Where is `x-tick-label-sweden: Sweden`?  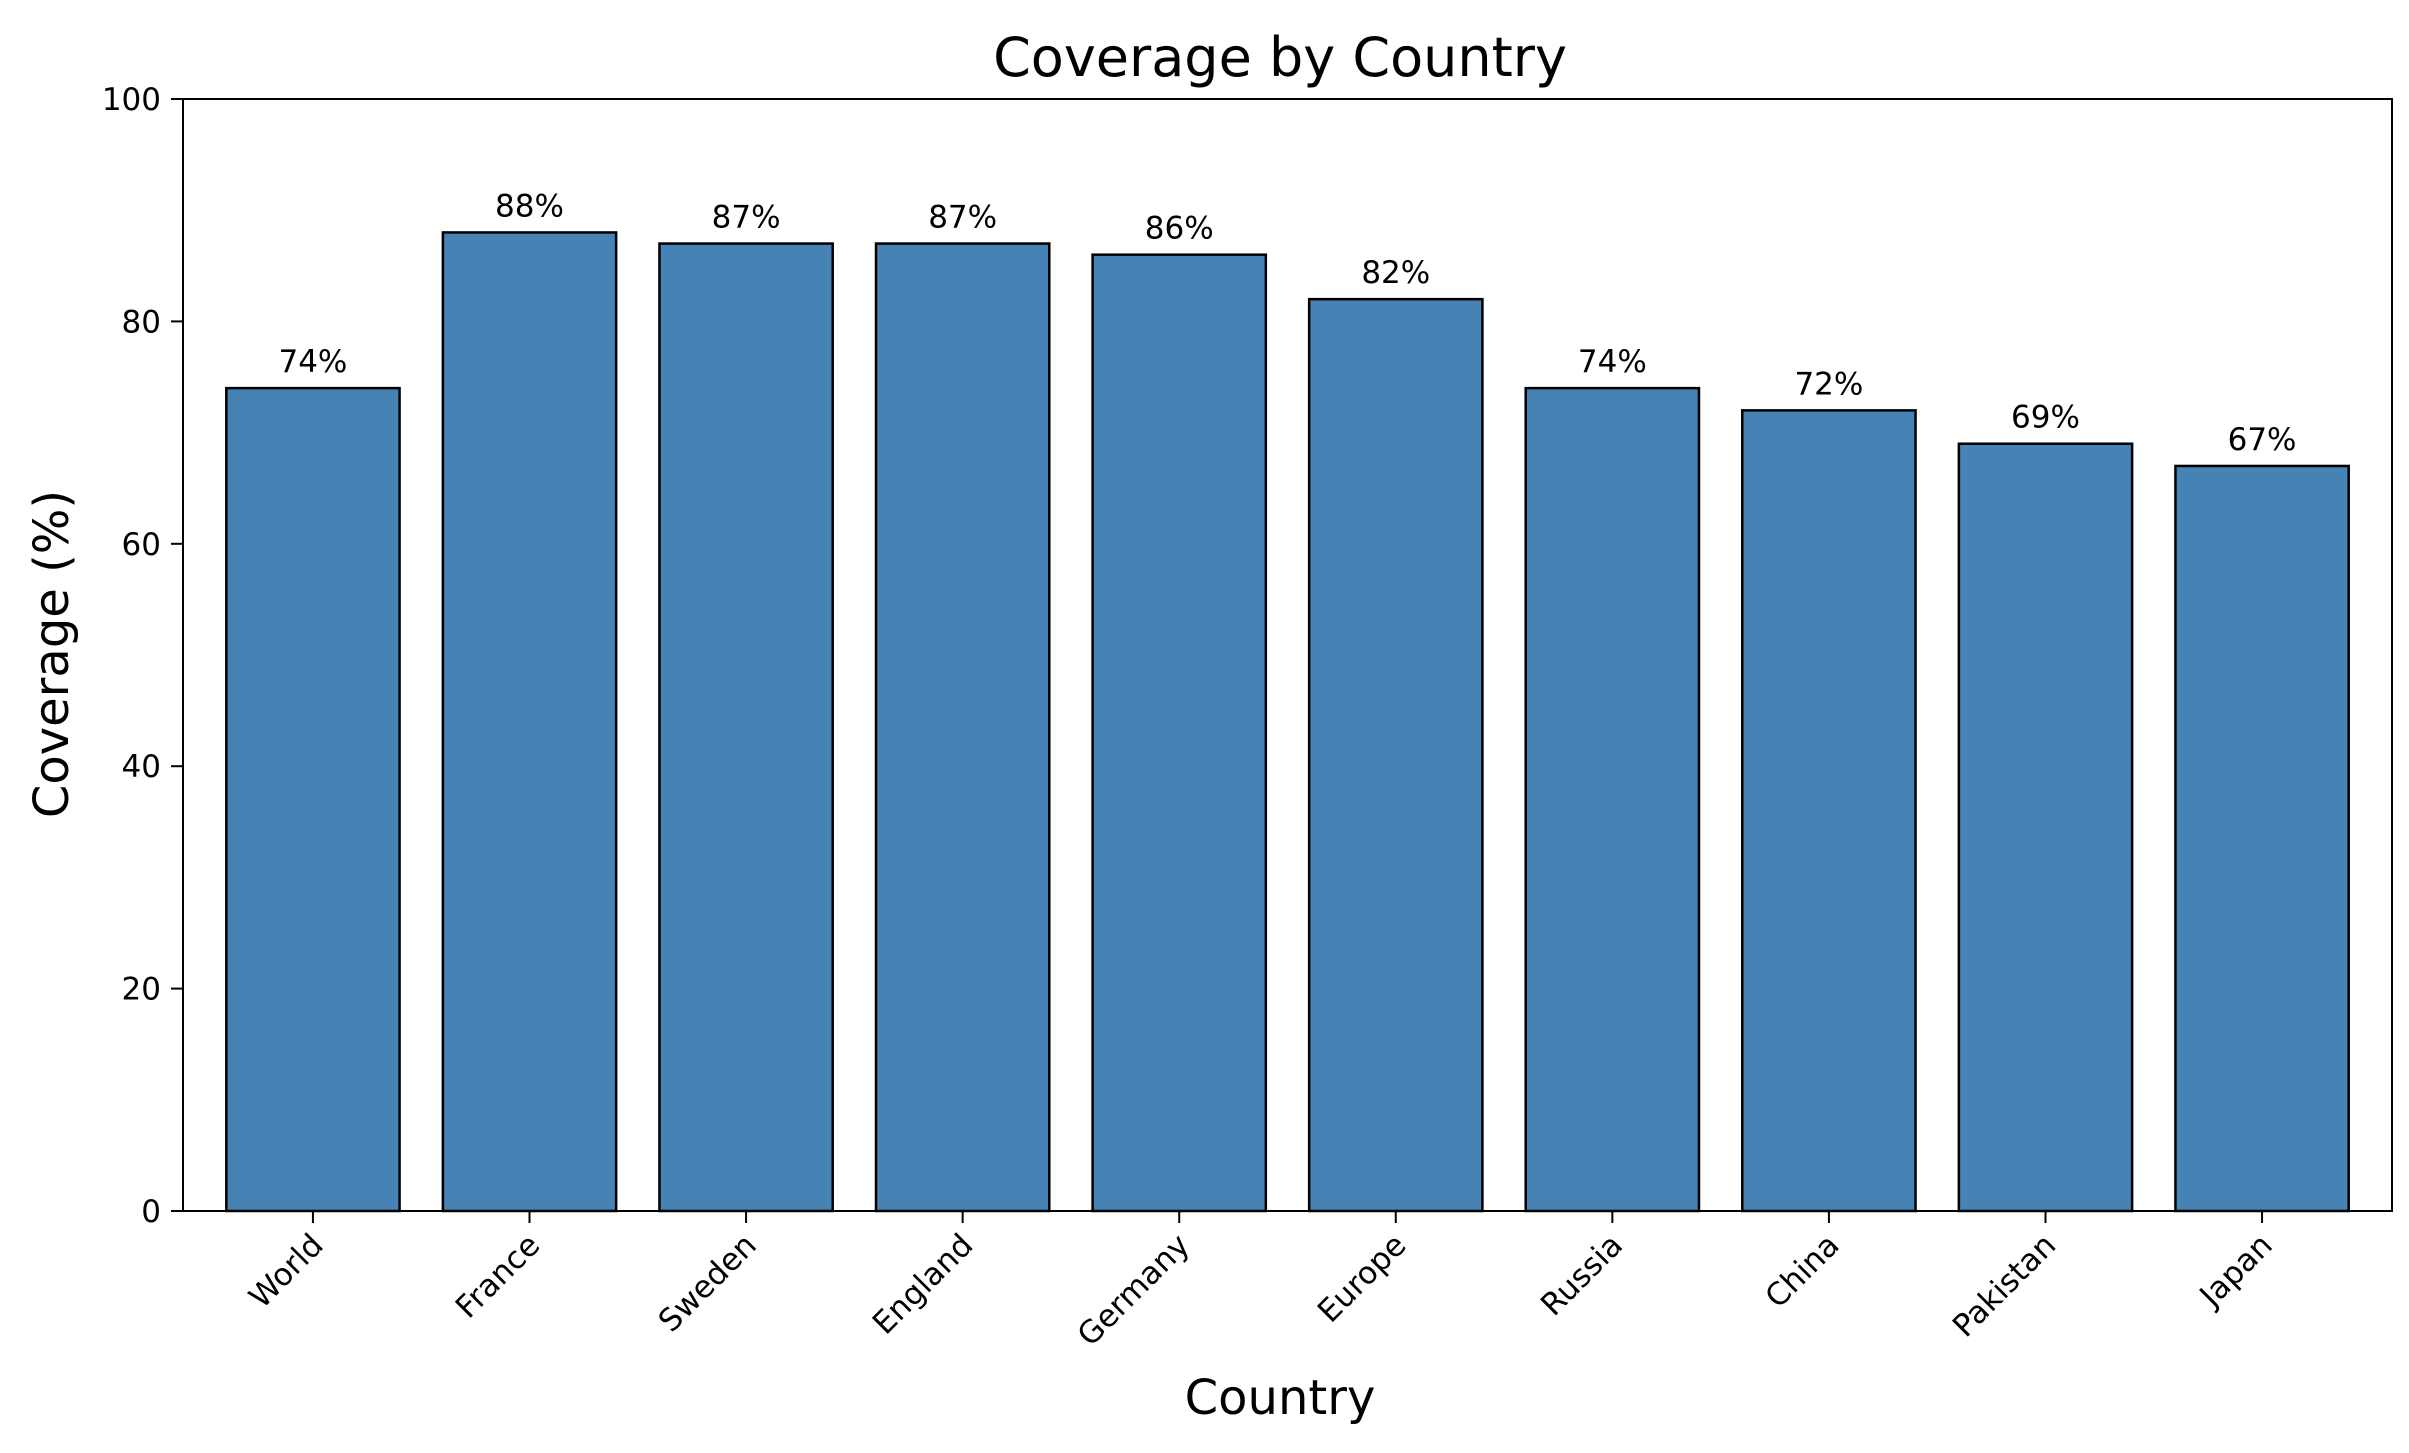
x-tick-label-sweden: Sweden is located at coordinates (708, 1283).